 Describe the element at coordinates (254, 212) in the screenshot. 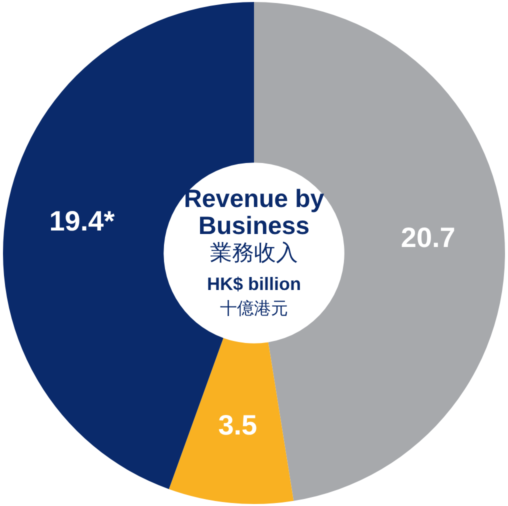

I see `text: Revenue by Business` at that location.